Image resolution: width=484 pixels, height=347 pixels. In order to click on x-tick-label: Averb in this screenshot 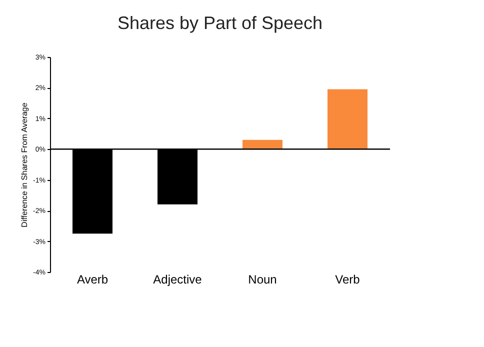, I will do `click(92, 279)`.